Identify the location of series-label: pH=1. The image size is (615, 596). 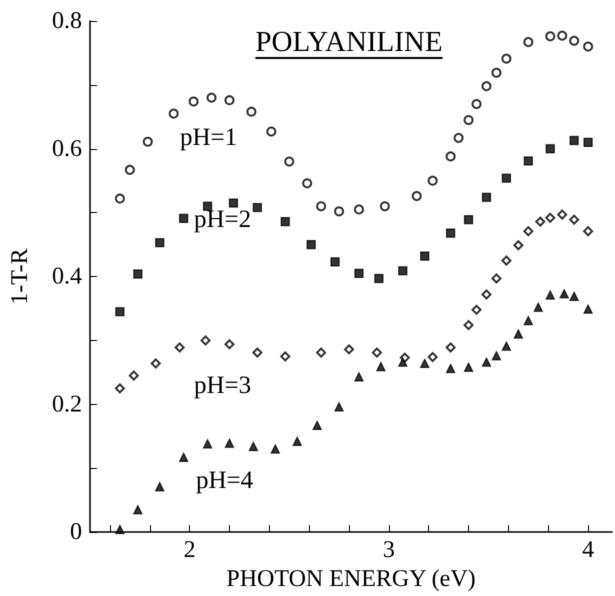
(209, 138).